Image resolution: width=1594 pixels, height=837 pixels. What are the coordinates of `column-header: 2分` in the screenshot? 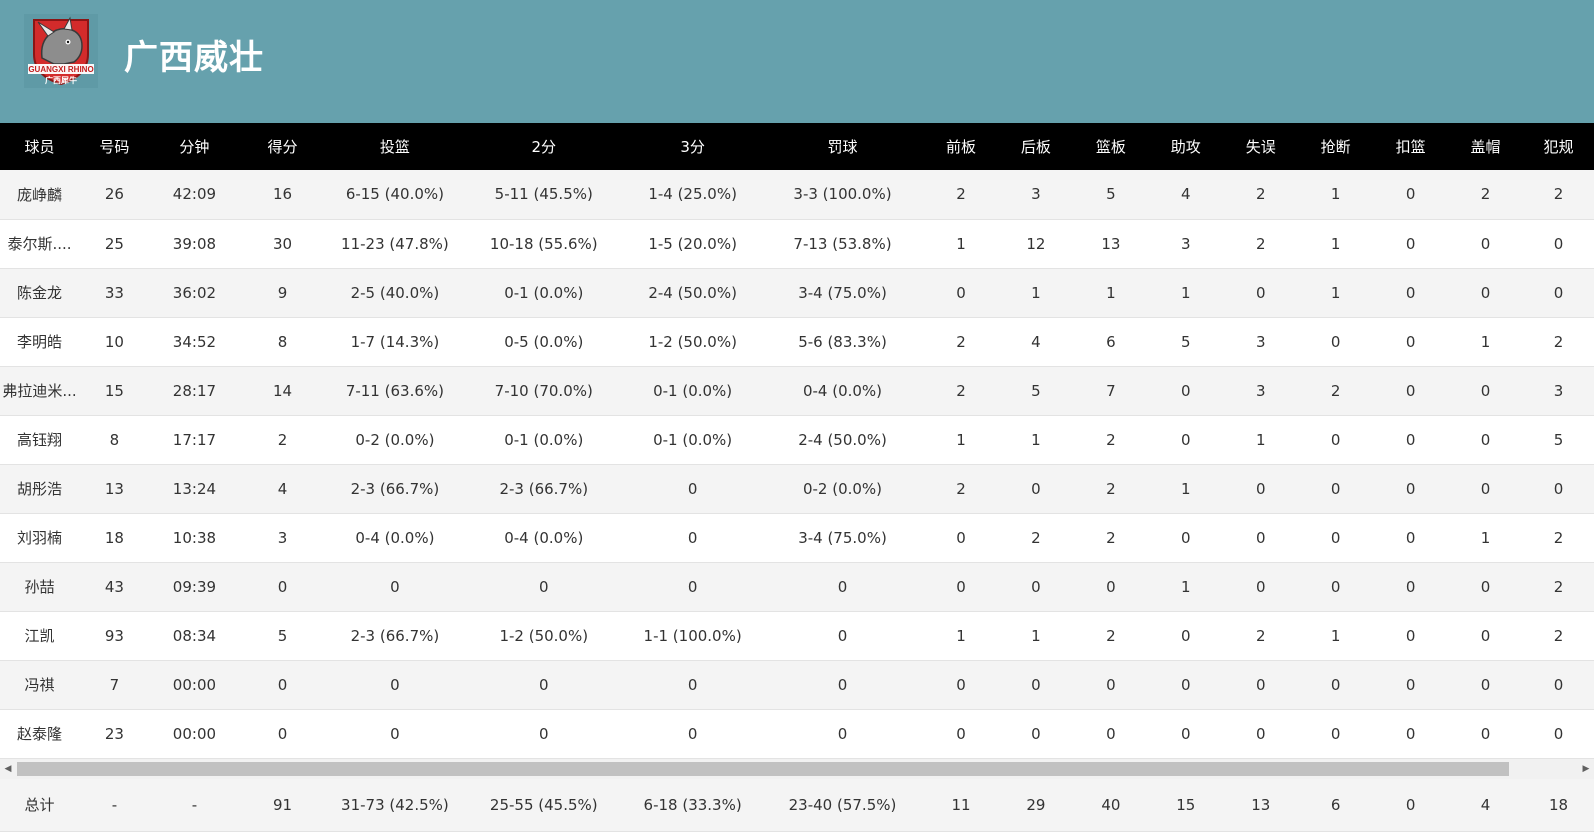 It's located at (544, 147).